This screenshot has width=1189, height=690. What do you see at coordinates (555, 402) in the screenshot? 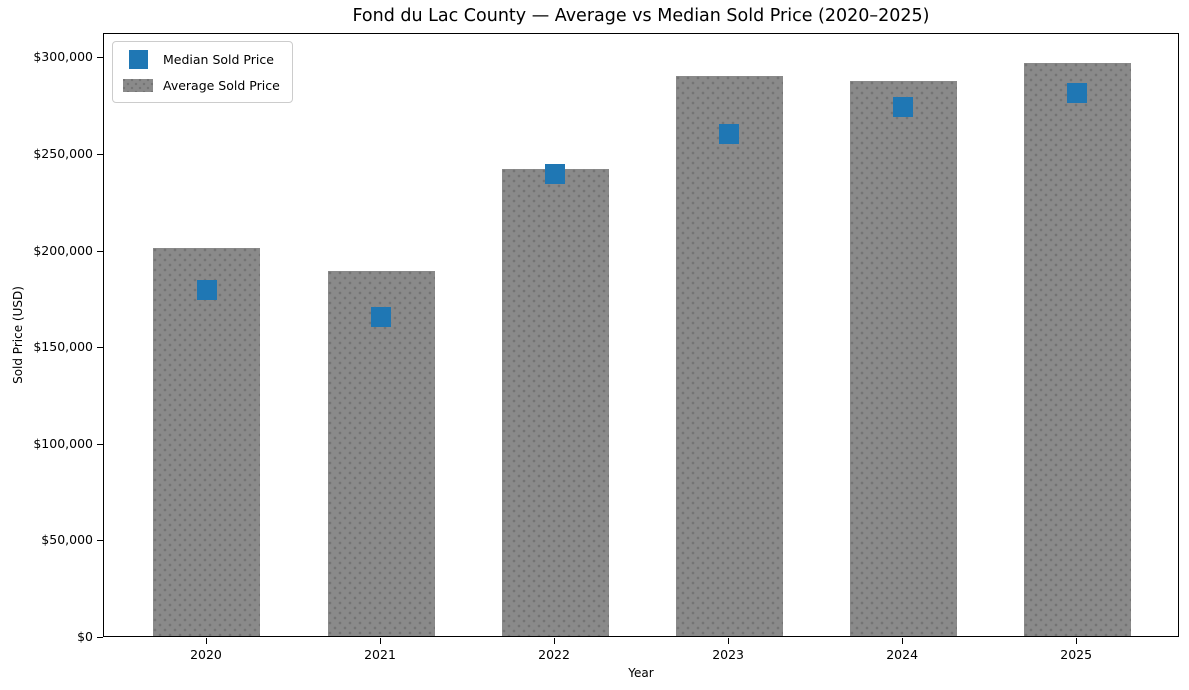
I see `average-price-bar-2022` at bounding box center [555, 402].